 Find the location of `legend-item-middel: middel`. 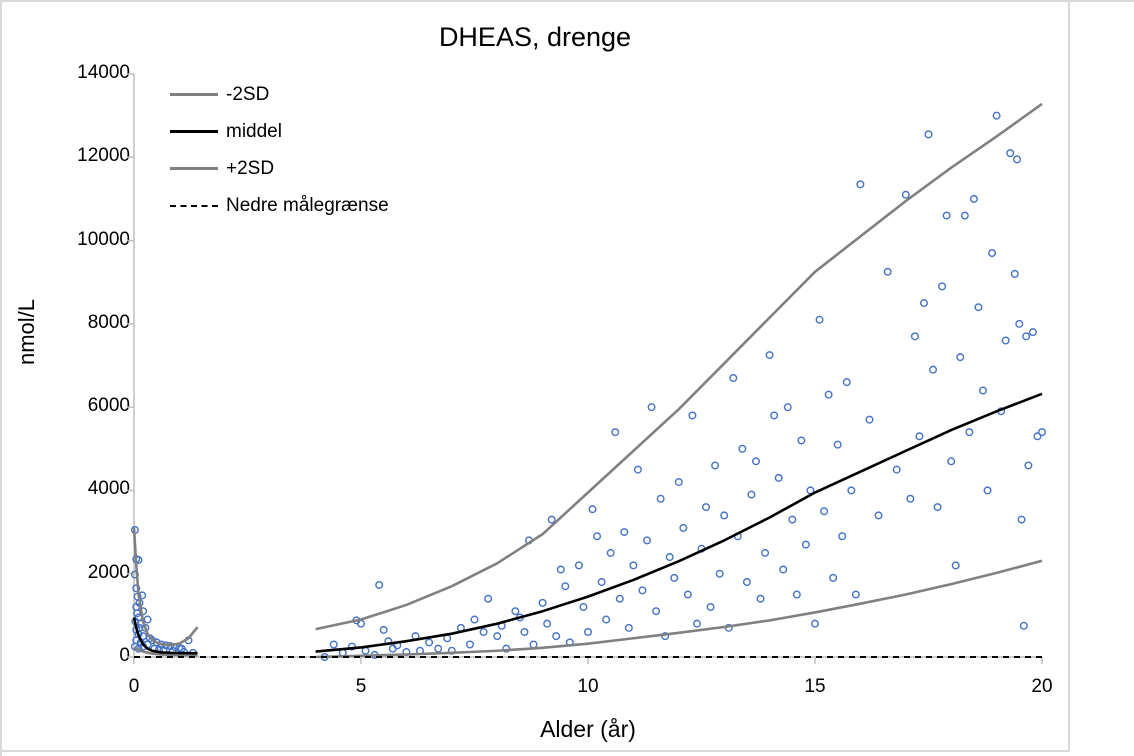

legend-item-middel: middel is located at coordinates (279, 131).